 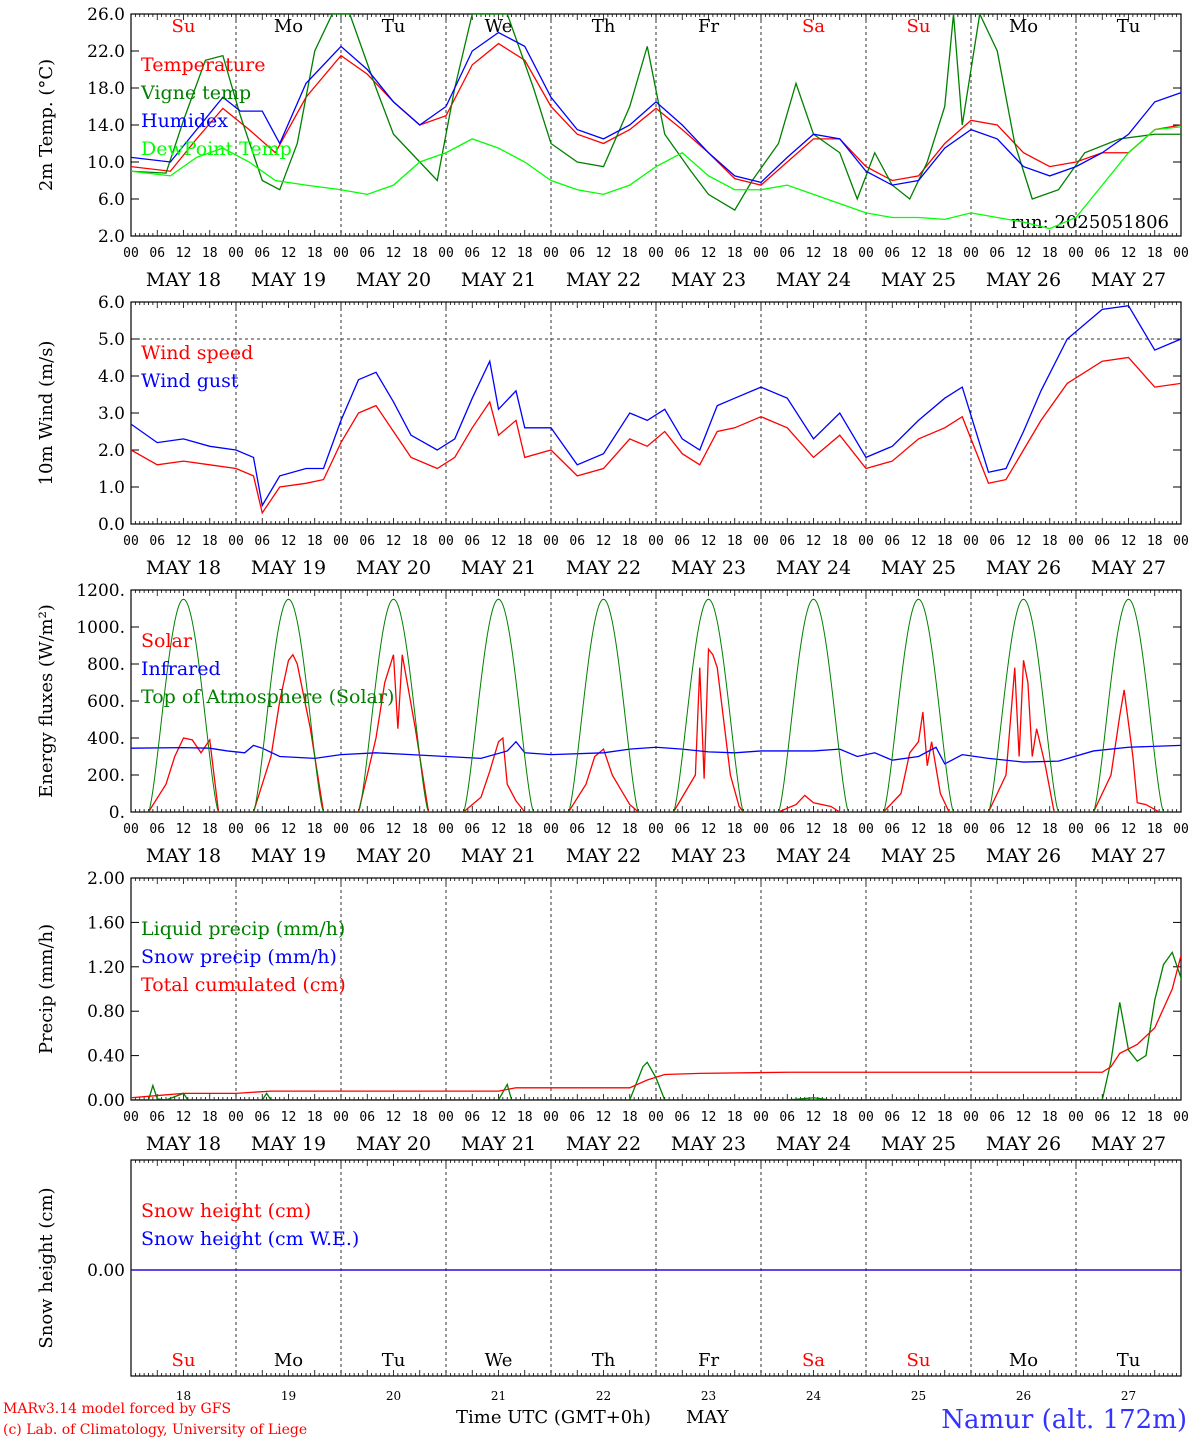 What do you see at coordinates (918, 568) in the screenshot?
I see `wind-date-label: MAY 25` at bounding box center [918, 568].